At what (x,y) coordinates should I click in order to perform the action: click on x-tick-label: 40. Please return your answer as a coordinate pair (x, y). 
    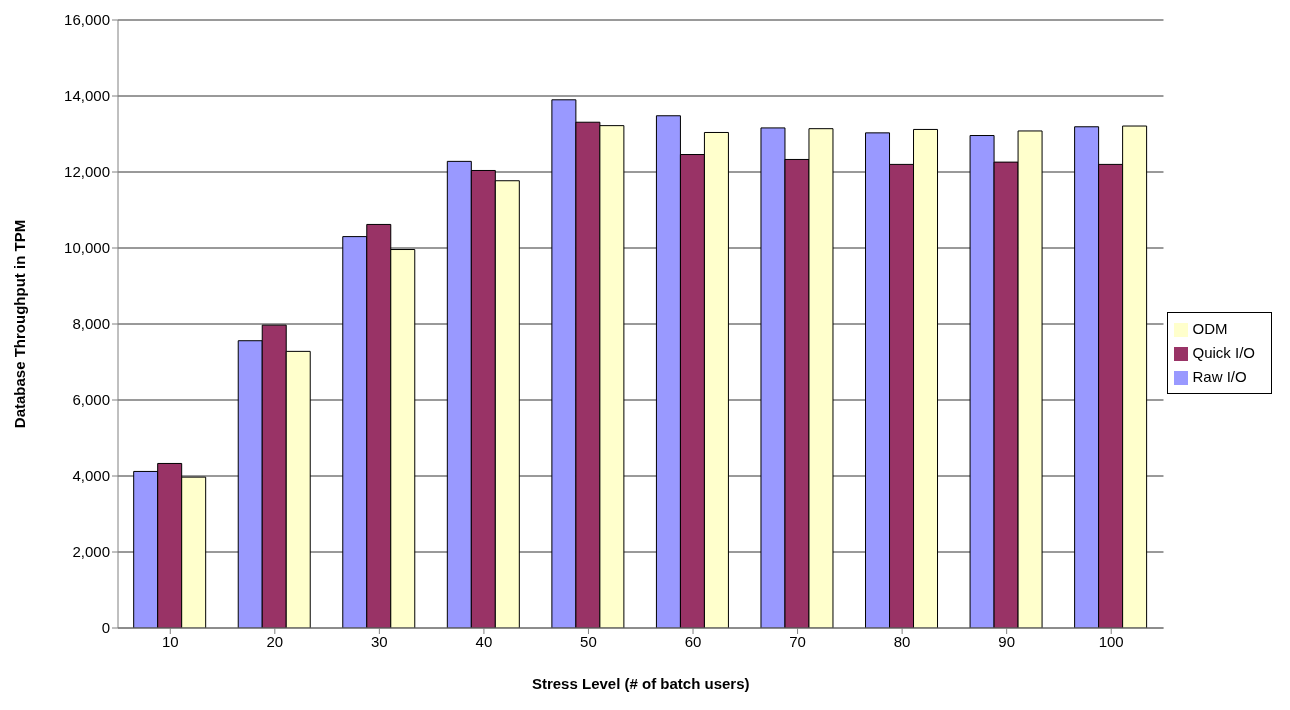
    Looking at the image, I should click on (484, 641).